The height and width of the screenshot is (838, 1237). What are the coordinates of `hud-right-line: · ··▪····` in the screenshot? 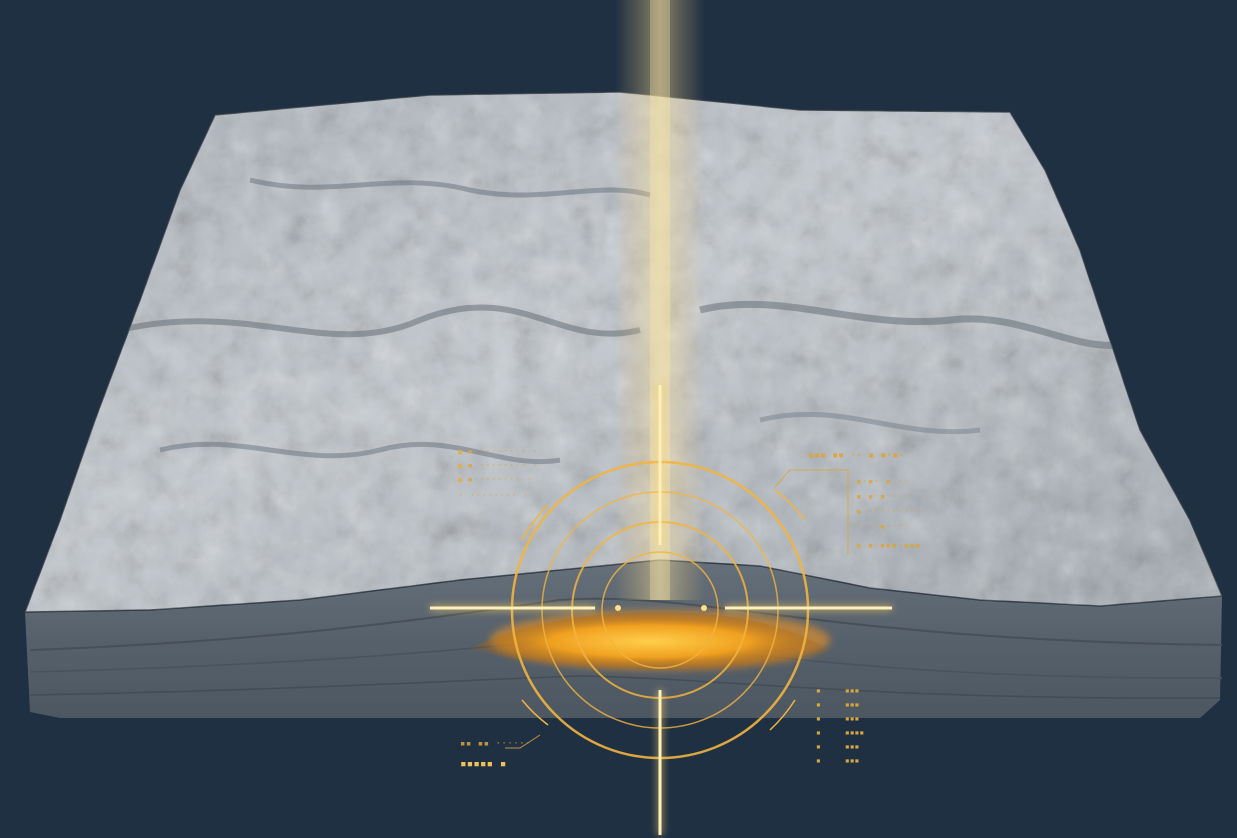 It's located at (883, 527).